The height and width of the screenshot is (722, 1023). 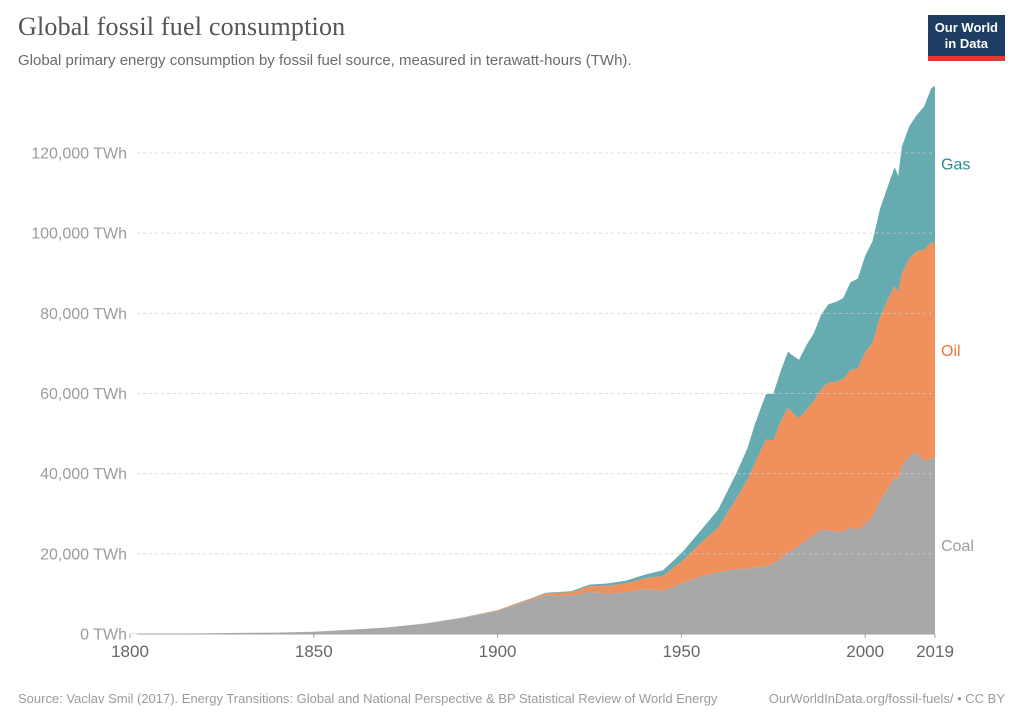 I want to click on x-tick-label: 1850, so click(x=314, y=651).